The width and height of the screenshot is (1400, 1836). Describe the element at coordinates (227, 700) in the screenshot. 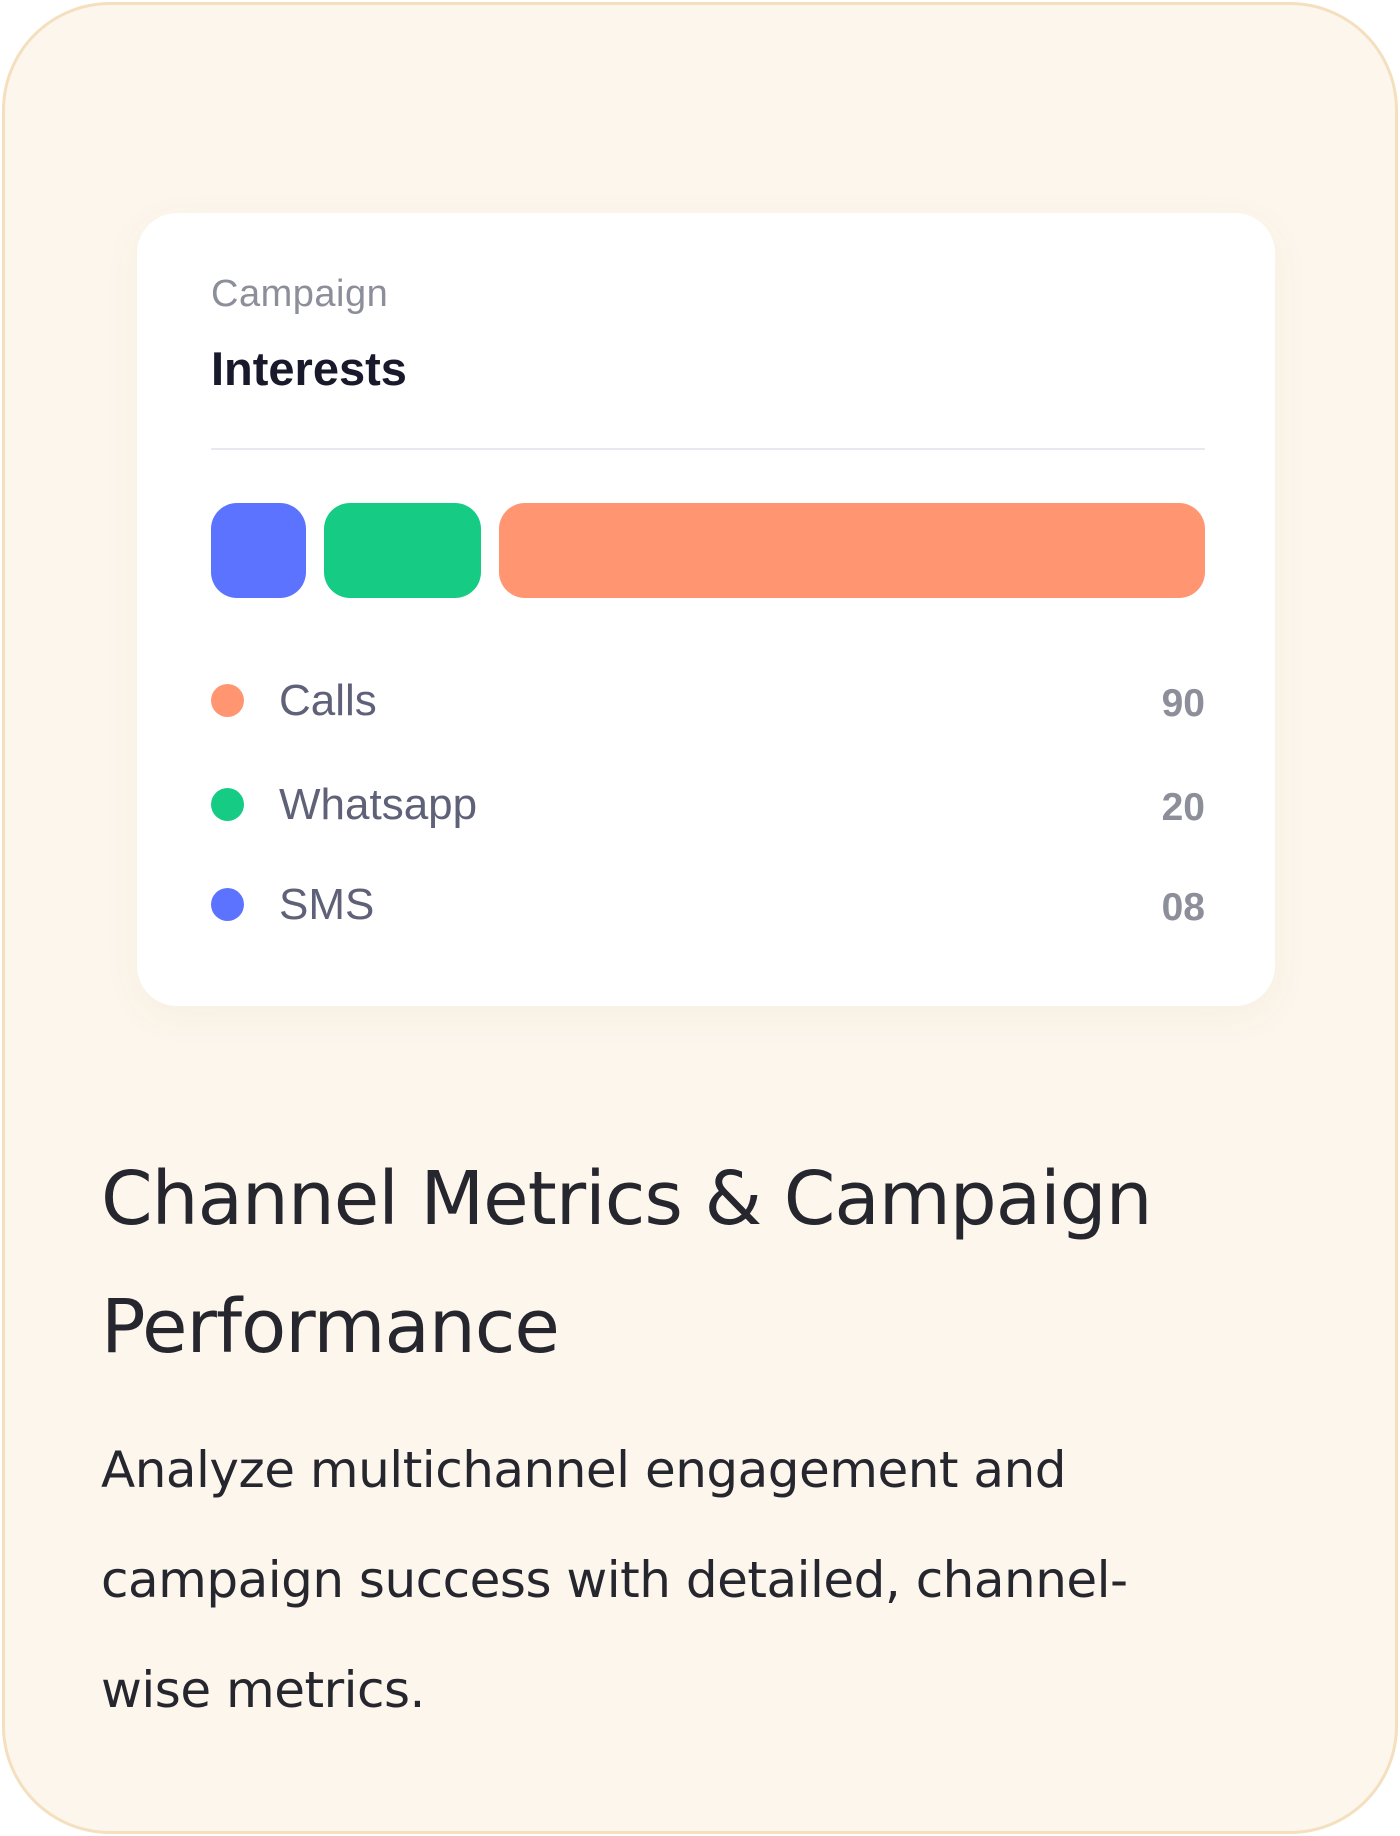

I see `calls-dot-icon` at that location.